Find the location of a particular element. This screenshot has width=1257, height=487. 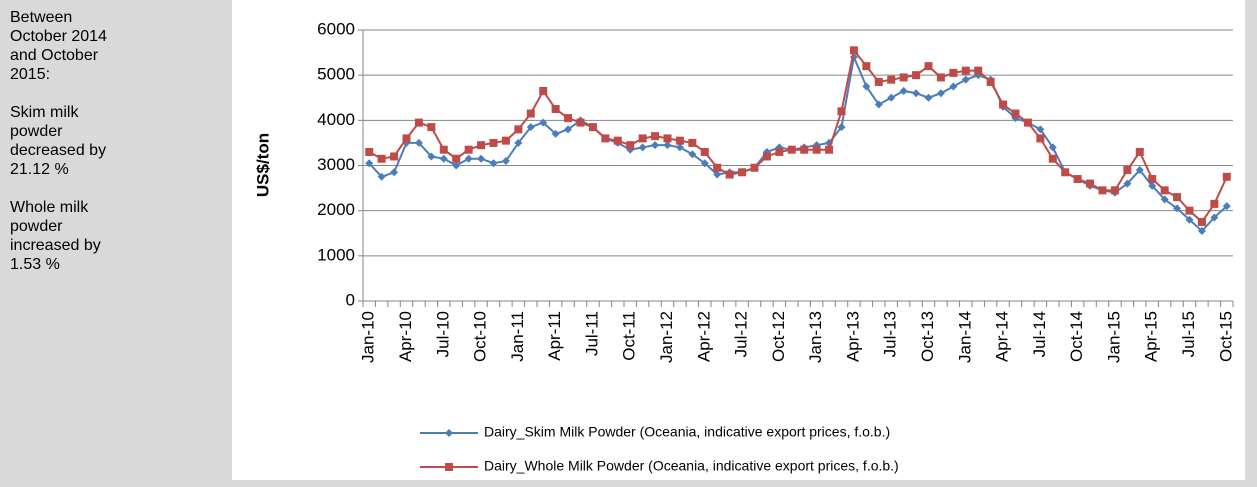

x-tick-label: Apr-10 is located at coordinates (405, 336).